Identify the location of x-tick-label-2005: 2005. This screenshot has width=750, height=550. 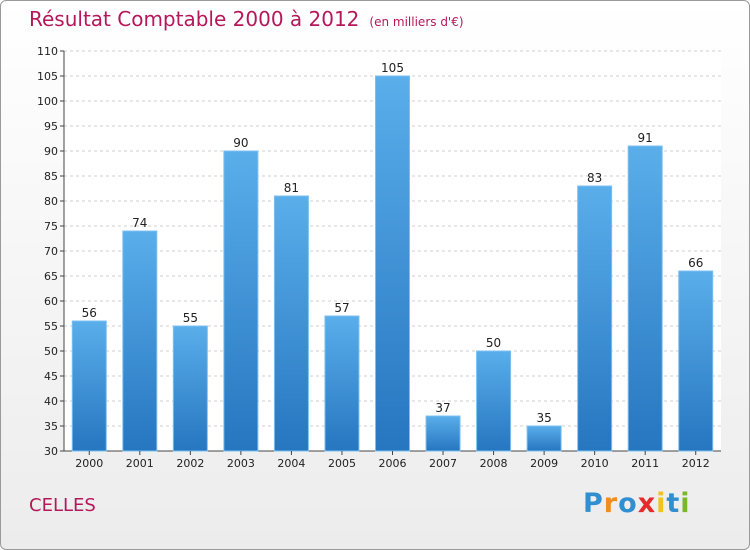
(342, 463).